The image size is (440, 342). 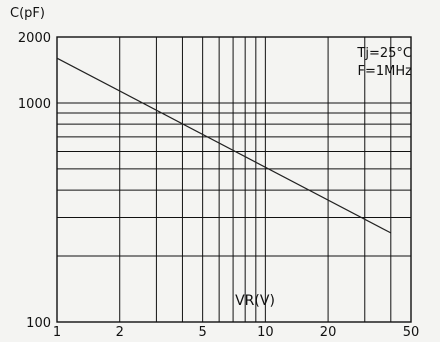 I want to click on x-tick-label: 1, so click(x=57, y=332).